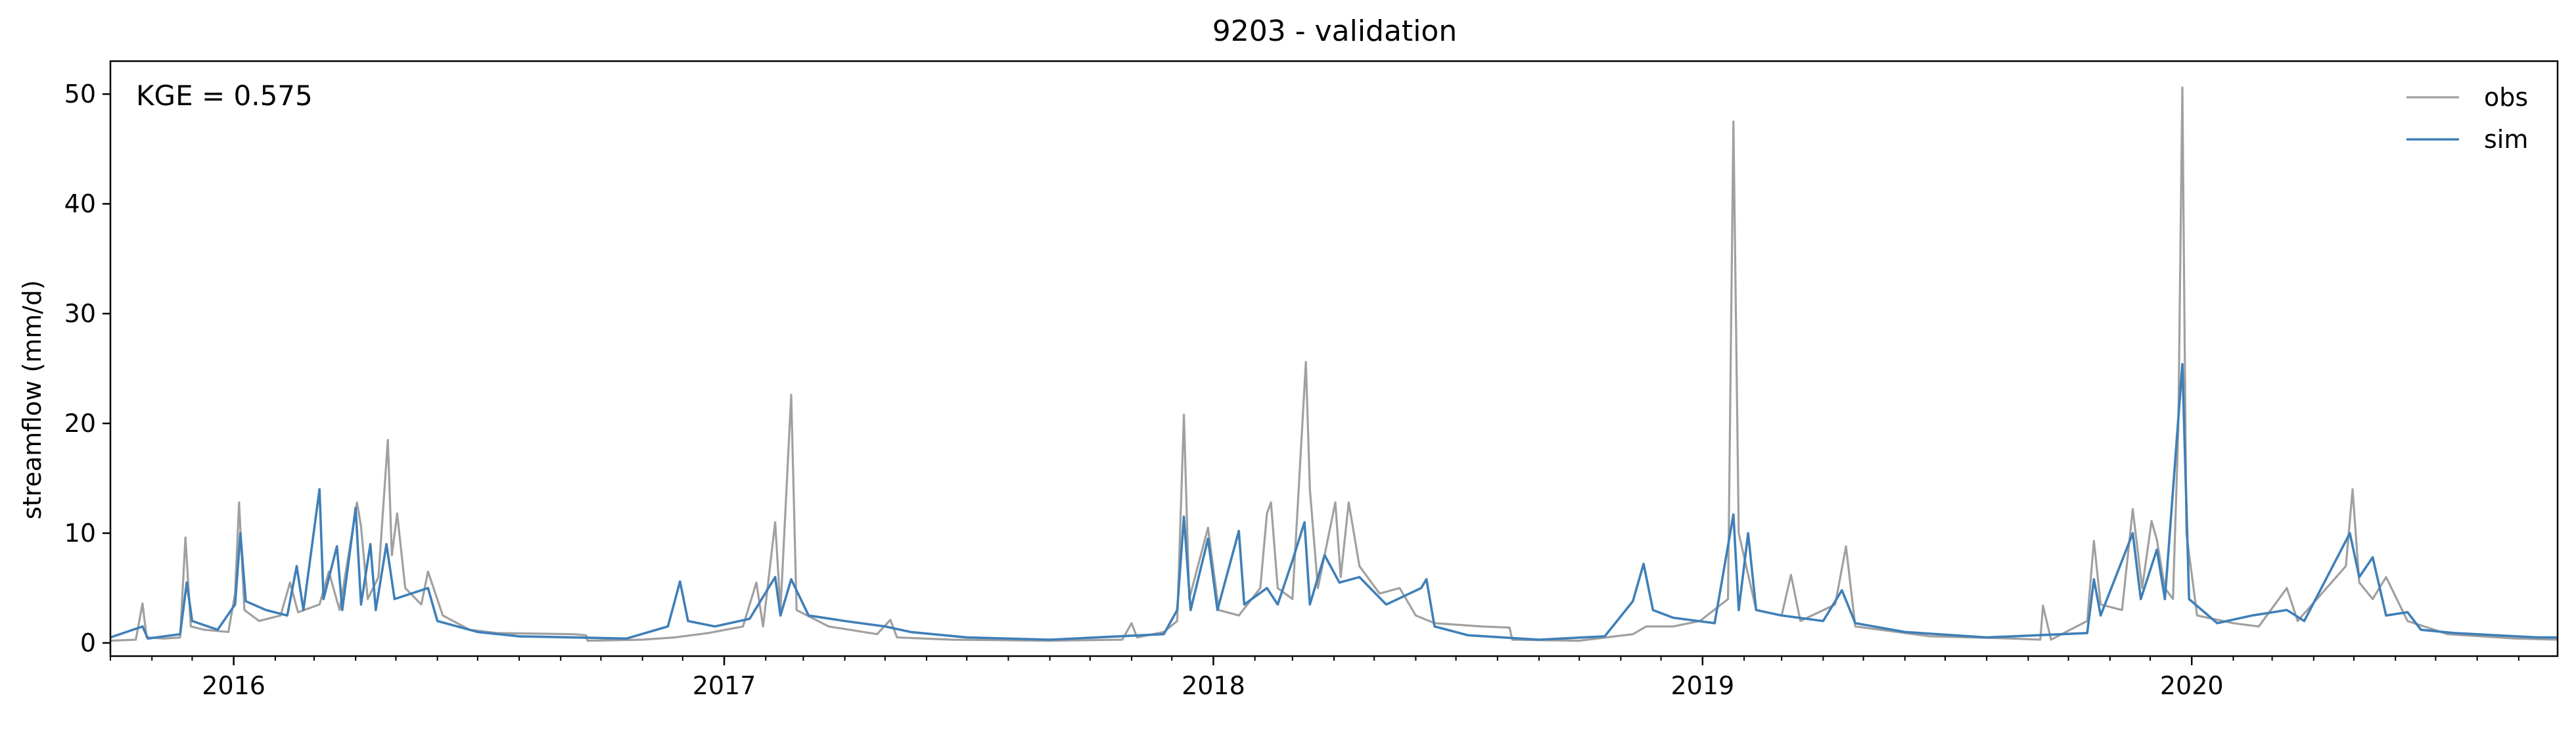  I want to click on legend-label-sim: sim, so click(2506, 139).